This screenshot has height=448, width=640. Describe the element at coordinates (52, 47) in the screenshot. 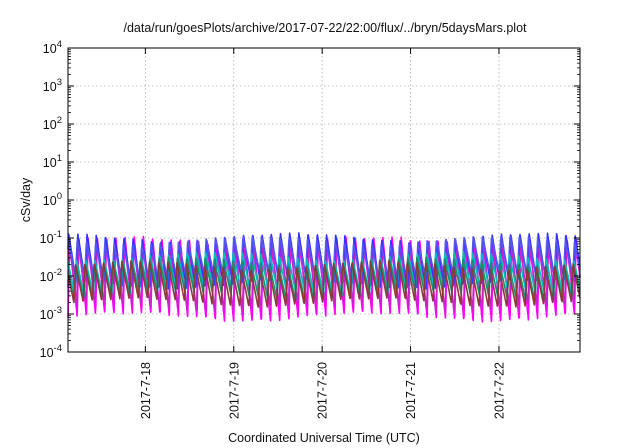

I see `y-tick-label: 10⁴` at that location.